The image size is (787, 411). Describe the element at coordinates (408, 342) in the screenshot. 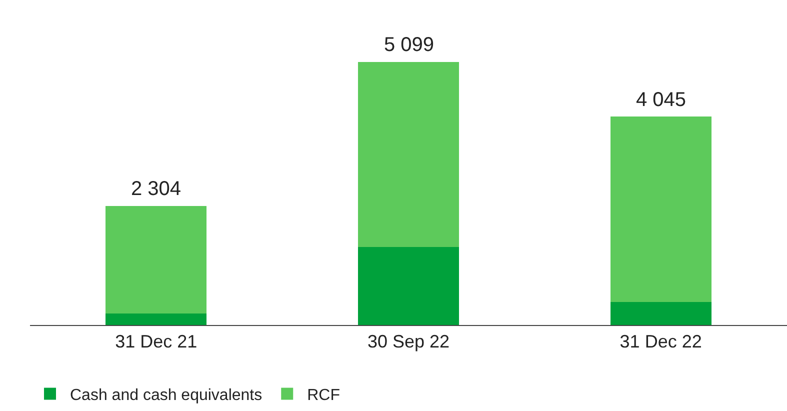

I see `x-tick-label: 30 Sep 22` at that location.